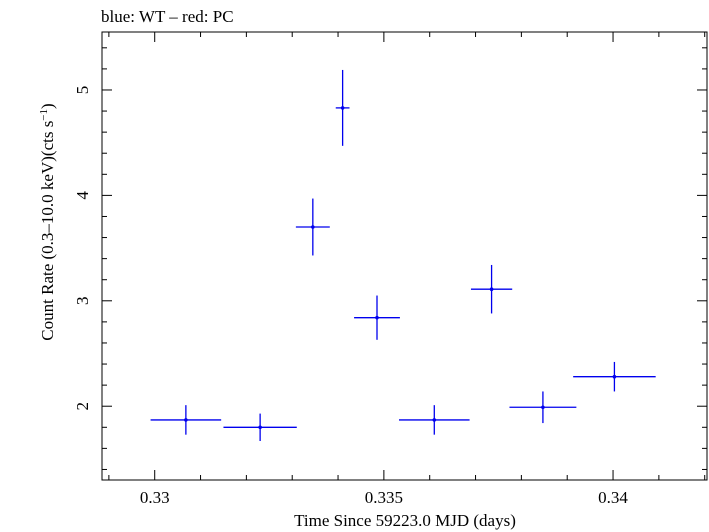  Describe the element at coordinates (47, 231) in the screenshot. I see `y-axis-label-main: Count Rate (0.3–10.0 keV)(cts s` at that location.